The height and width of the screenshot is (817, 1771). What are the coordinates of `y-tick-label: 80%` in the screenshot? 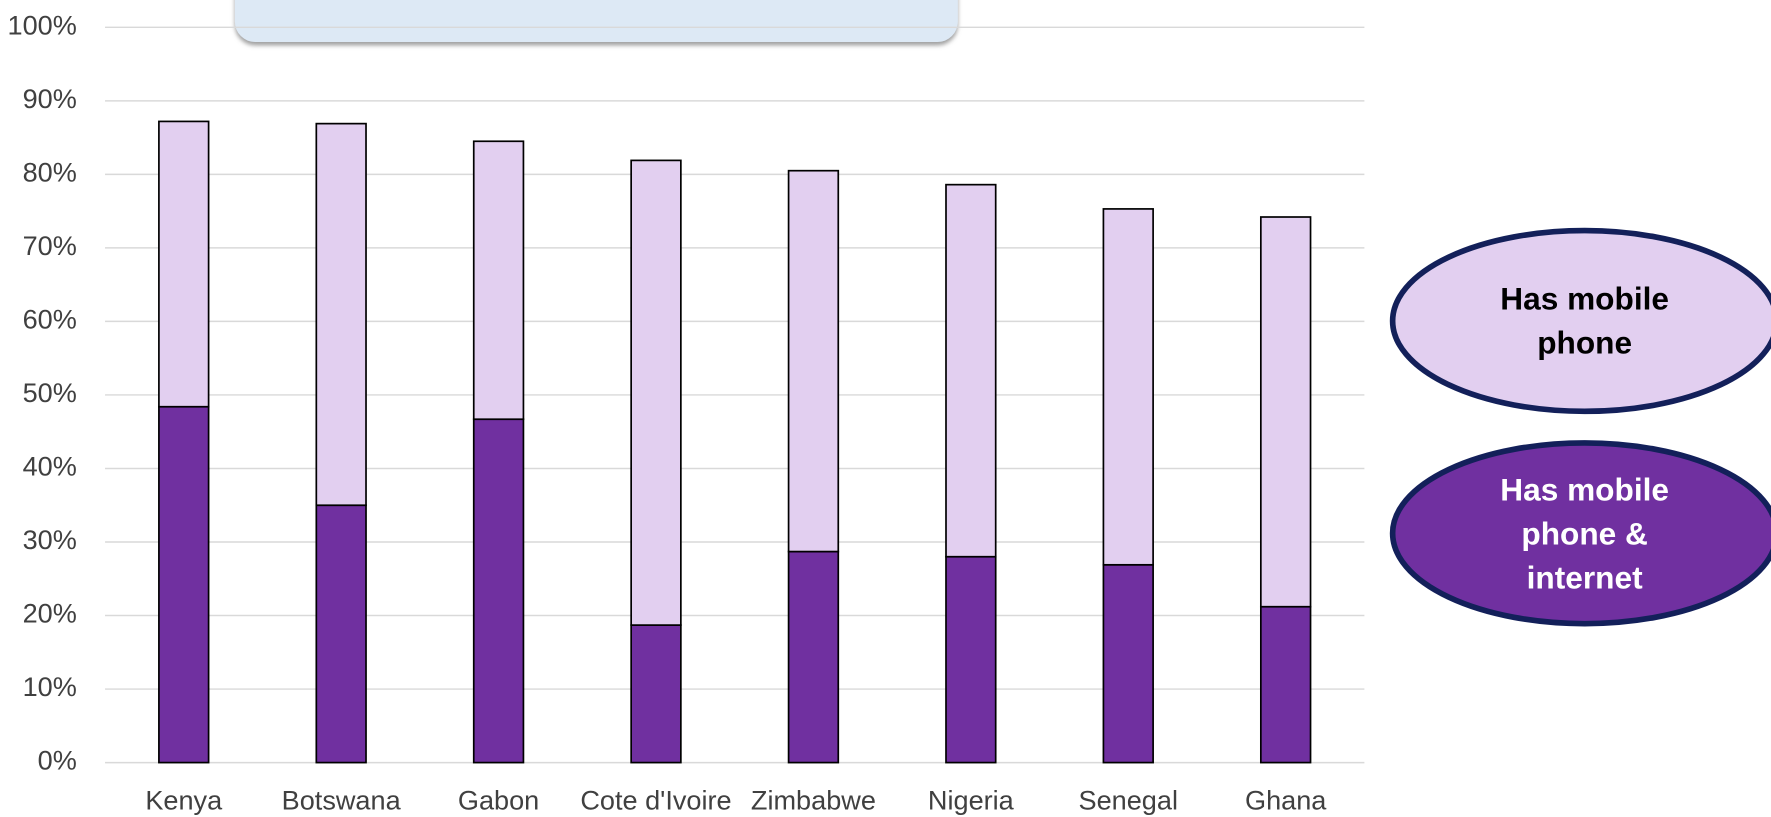 It's located at (50, 172).